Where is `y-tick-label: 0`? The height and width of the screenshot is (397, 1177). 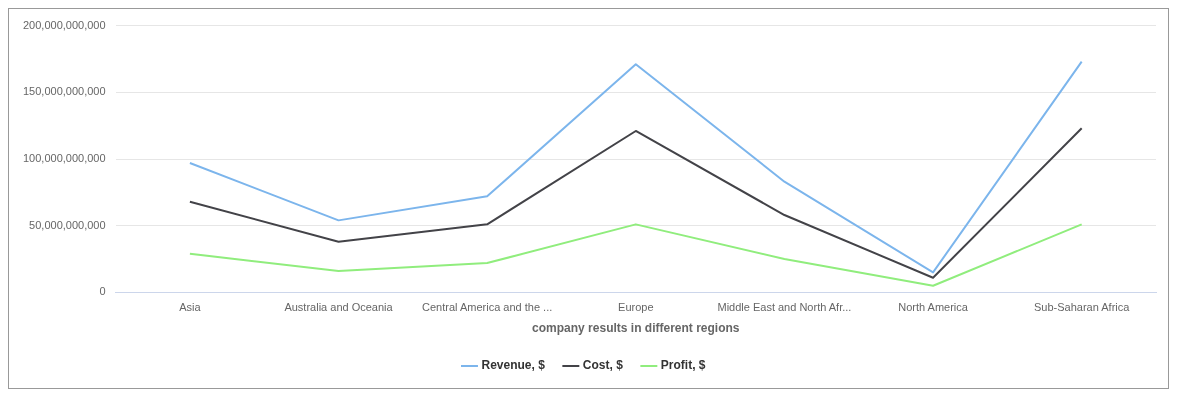
y-tick-label: 0 is located at coordinates (102, 291).